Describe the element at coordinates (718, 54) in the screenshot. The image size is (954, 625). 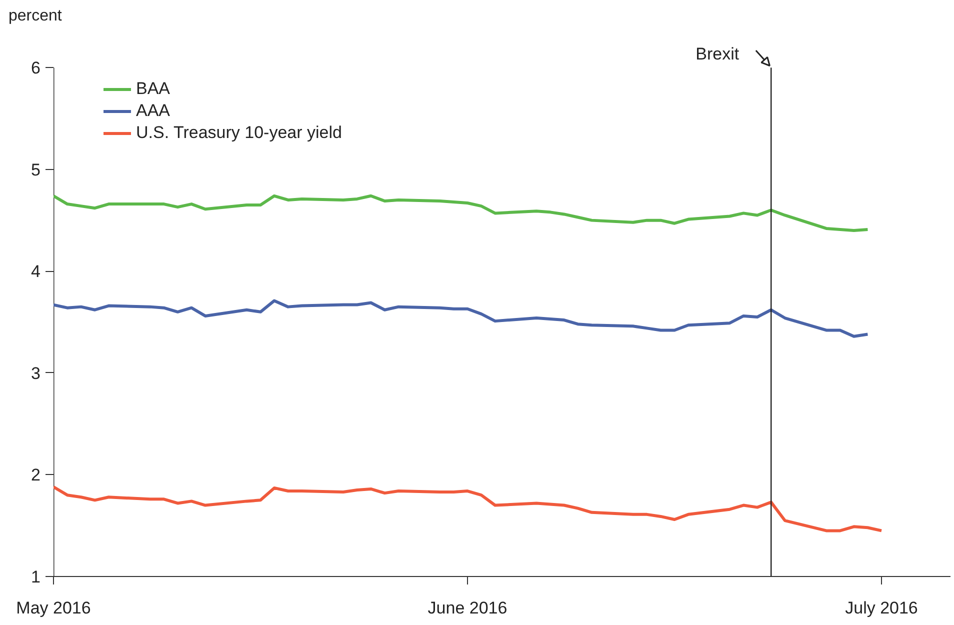
I see `ref-line-label: Brexit` at that location.